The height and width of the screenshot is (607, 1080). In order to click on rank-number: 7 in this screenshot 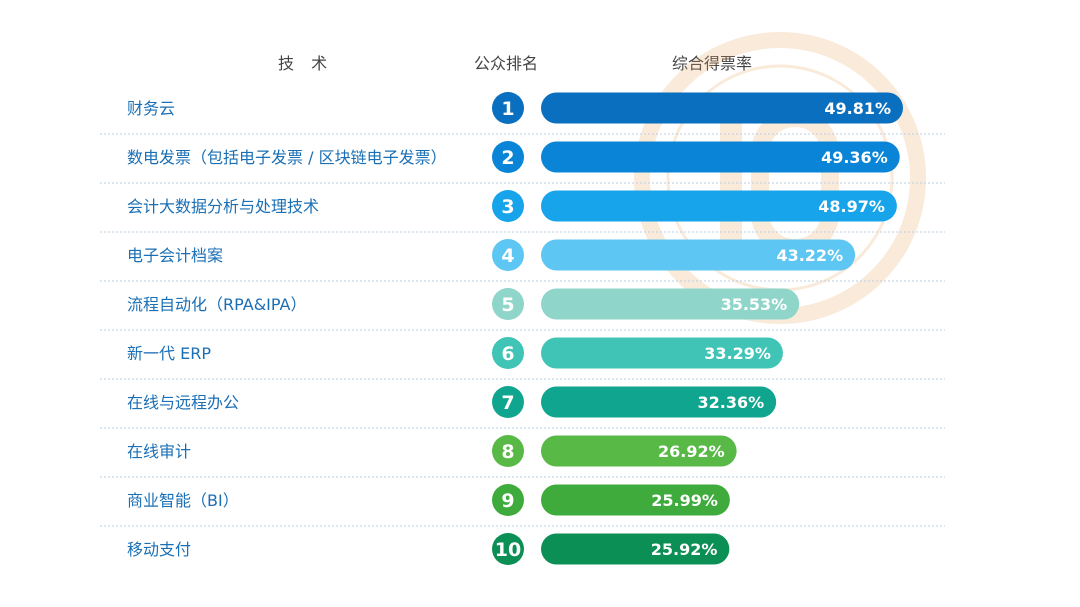, I will do `click(507, 403)`.